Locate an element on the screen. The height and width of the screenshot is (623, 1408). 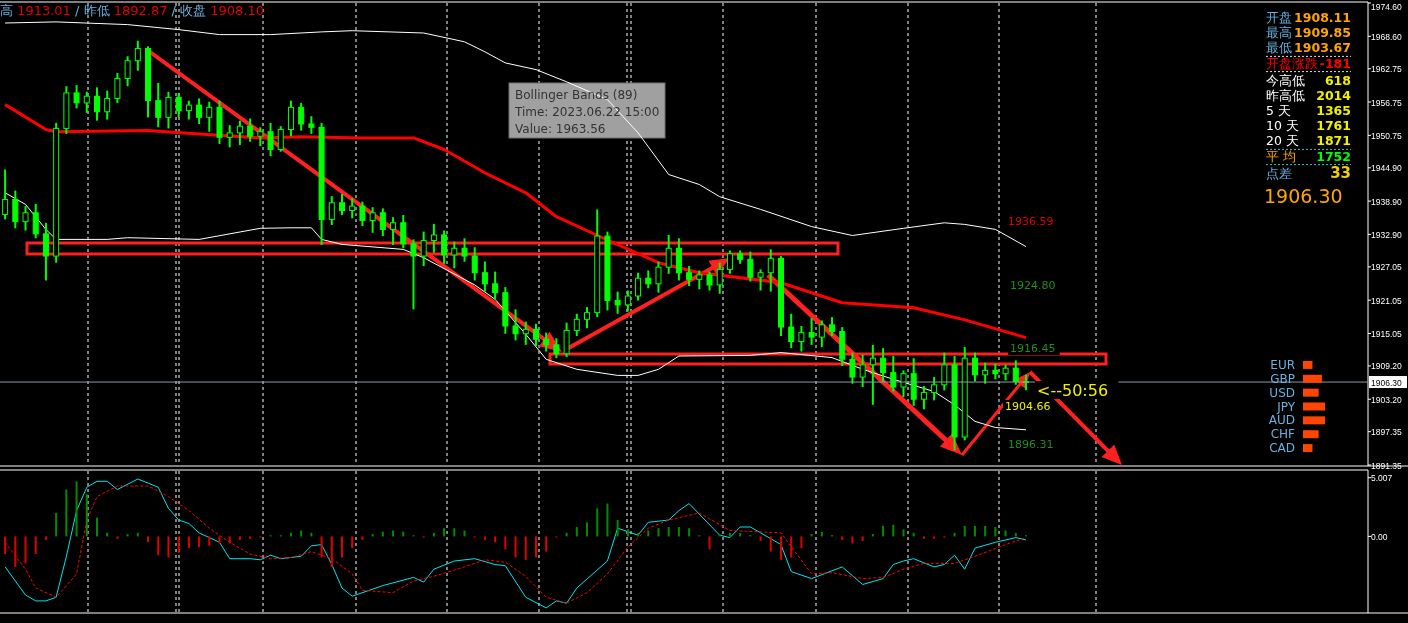
y-tick-label: 1956.75 is located at coordinates (1386, 102).